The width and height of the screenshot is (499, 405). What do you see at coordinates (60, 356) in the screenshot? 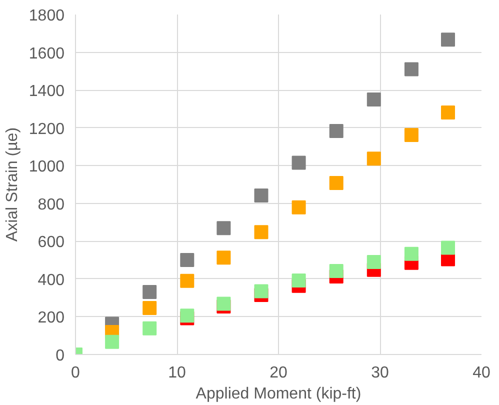
I see `y-tick-label: 0` at bounding box center [60, 356].